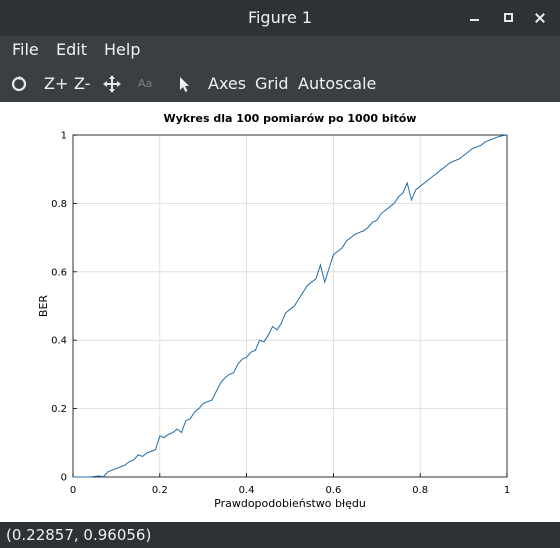 The height and width of the screenshot is (548, 560). Describe the element at coordinates (59, 204) in the screenshot. I see `y-tick-label: 0.8` at that location.